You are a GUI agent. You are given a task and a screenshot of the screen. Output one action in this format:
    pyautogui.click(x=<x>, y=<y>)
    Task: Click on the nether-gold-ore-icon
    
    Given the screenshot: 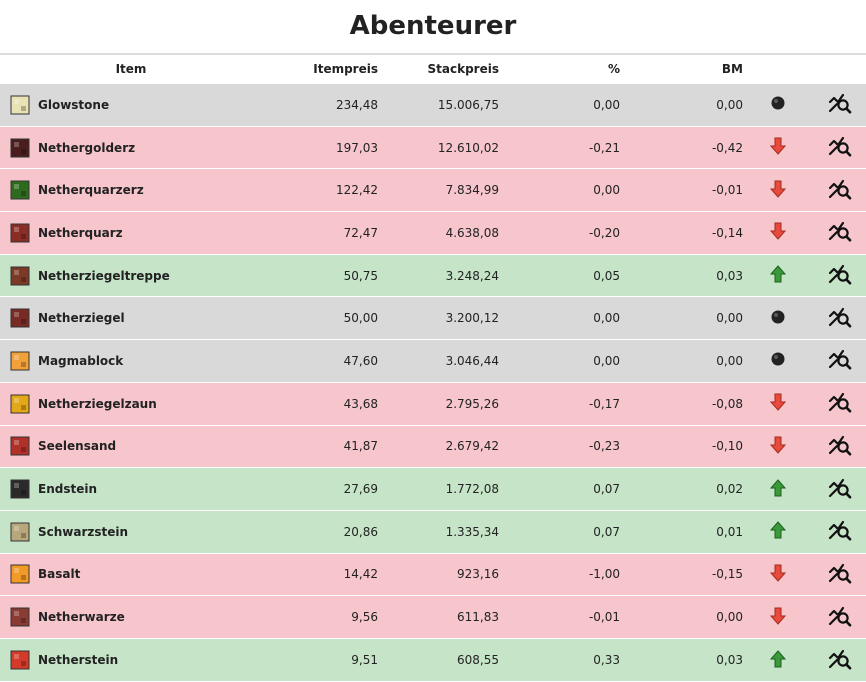 What is the action you would take?
    pyautogui.click(x=20, y=148)
    